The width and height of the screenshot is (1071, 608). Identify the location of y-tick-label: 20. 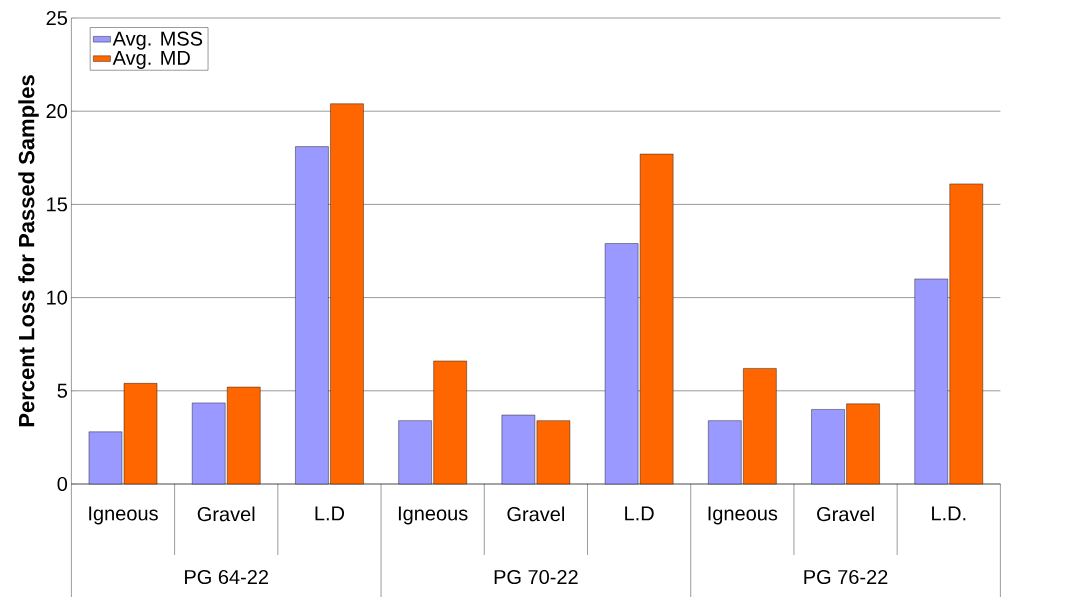
(57, 111).